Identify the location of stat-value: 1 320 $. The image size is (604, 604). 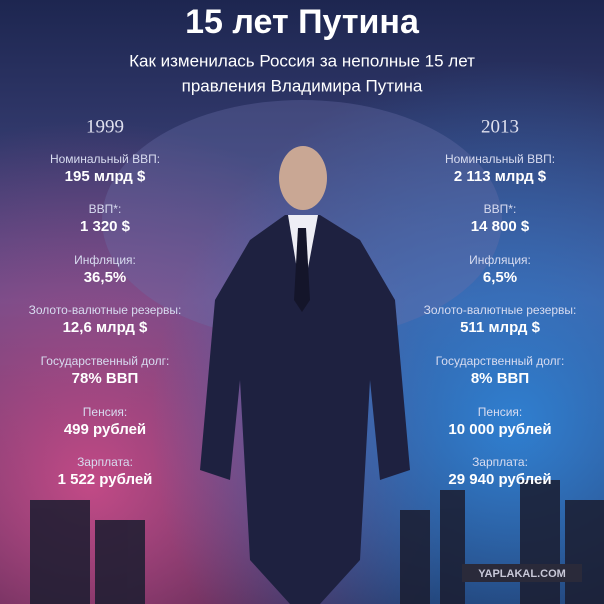
(105, 226).